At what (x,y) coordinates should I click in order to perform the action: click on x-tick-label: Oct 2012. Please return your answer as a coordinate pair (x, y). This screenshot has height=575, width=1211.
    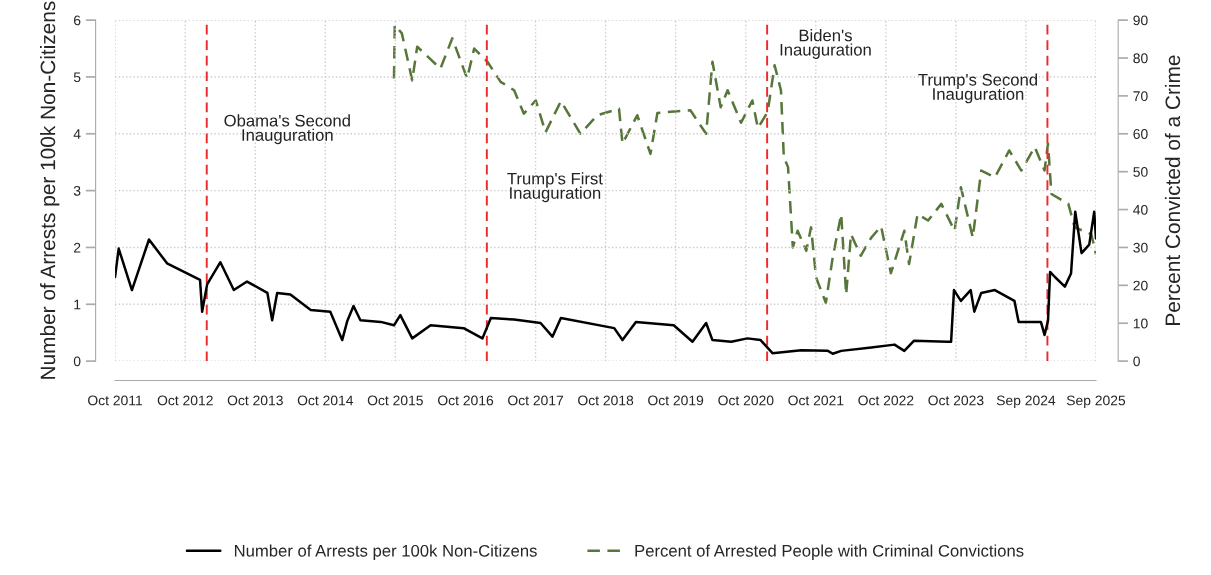
    Looking at the image, I should click on (185, 400).